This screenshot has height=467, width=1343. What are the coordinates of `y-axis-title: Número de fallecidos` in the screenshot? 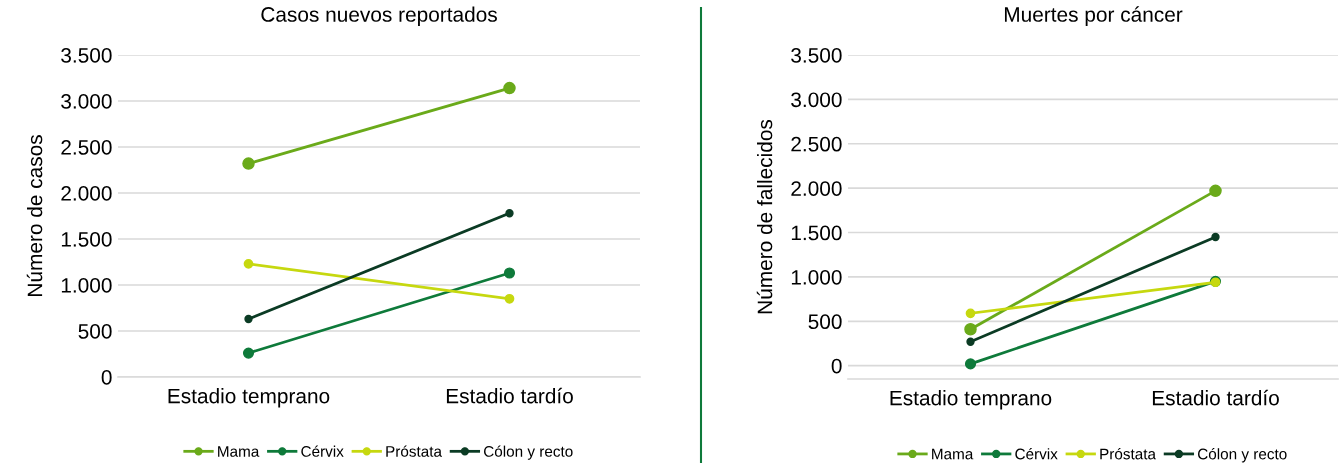 It's located at (764, 216).